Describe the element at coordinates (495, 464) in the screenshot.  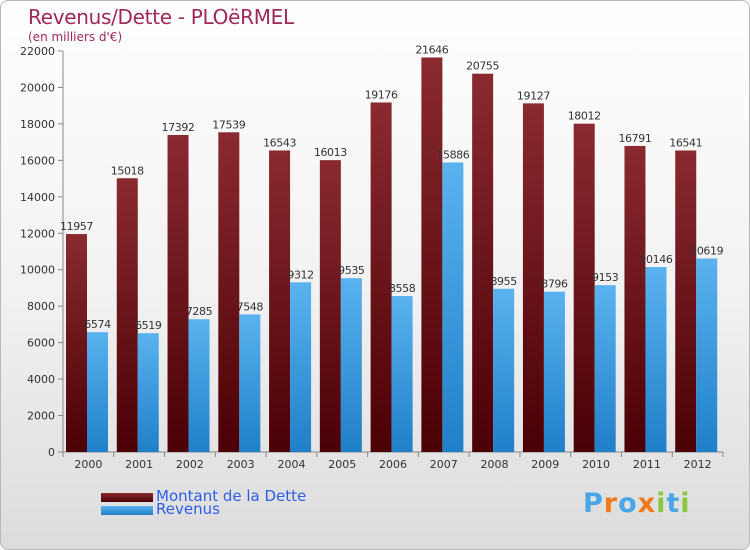
I see `x-tick-label: 2008` at that location.